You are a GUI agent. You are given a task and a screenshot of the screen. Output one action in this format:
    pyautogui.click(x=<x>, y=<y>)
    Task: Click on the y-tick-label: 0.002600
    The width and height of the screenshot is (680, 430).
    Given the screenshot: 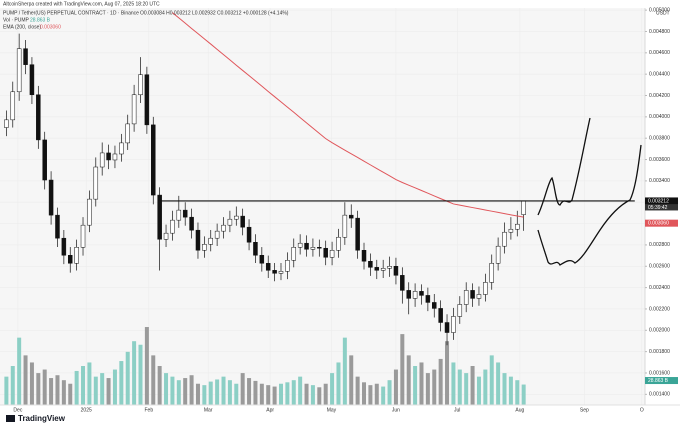 What is the action you would take?
    pyautogui.click(x=659, y=267)
    